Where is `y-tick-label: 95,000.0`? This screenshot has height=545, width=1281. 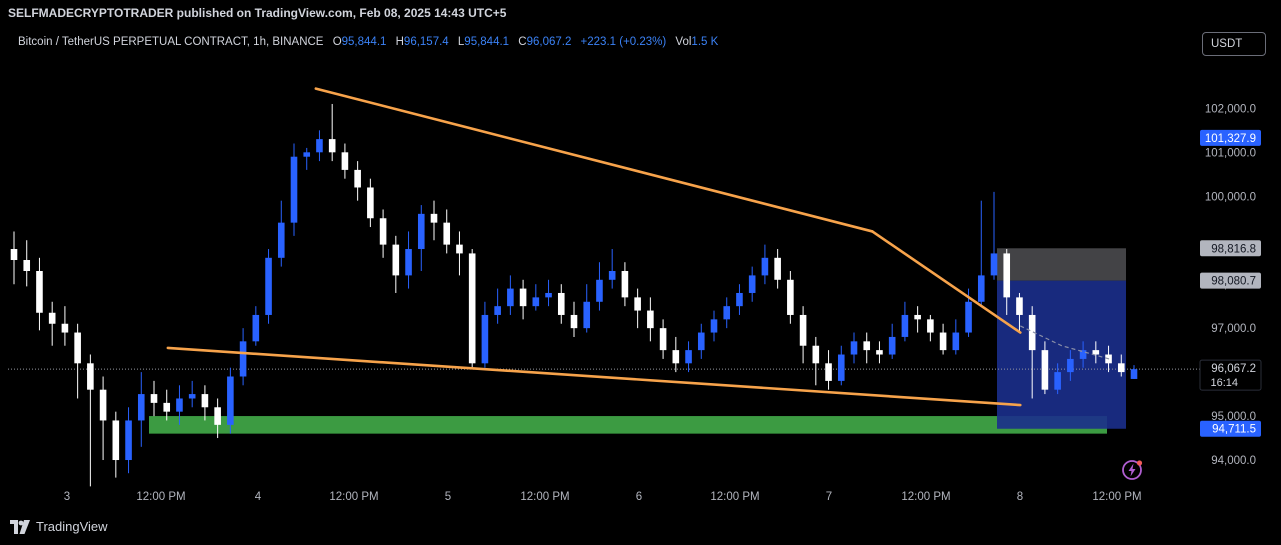 y-tick-label: 95,000.0 is located at coordinates (1233, 417).